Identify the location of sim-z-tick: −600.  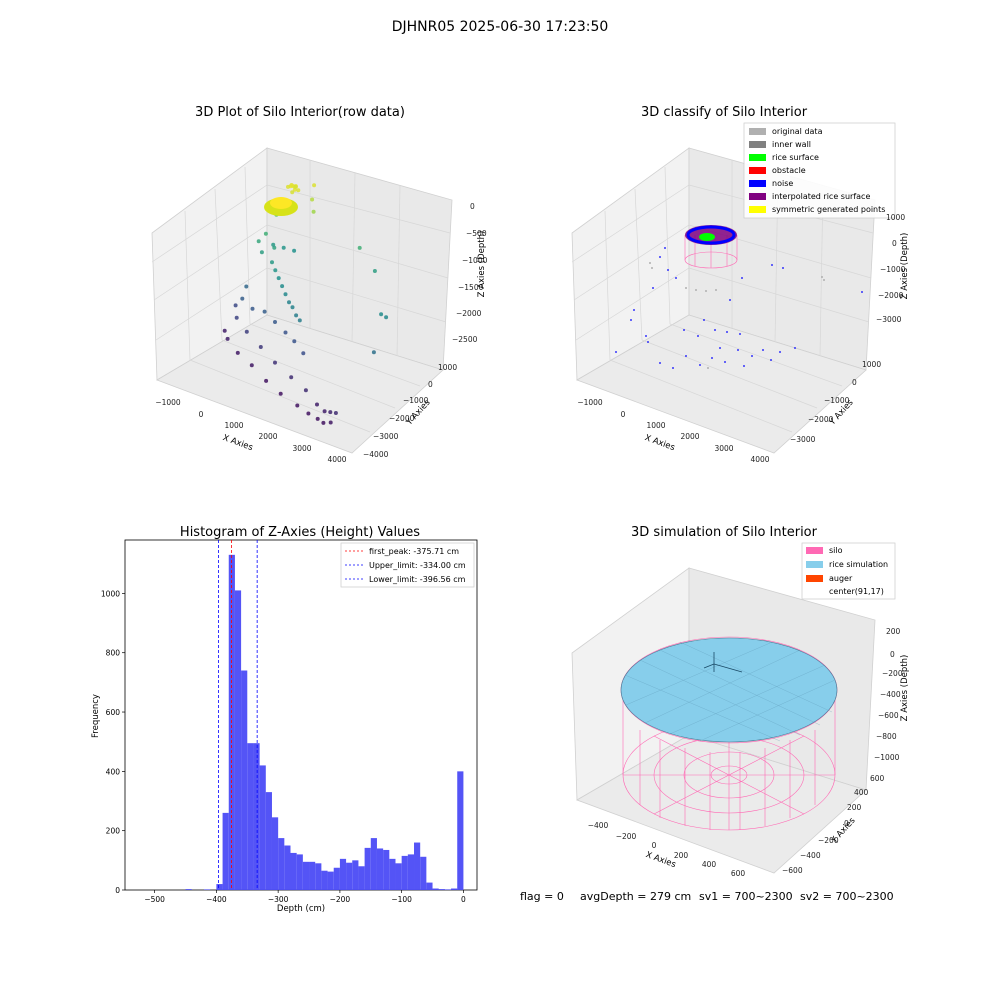
(888, 715).